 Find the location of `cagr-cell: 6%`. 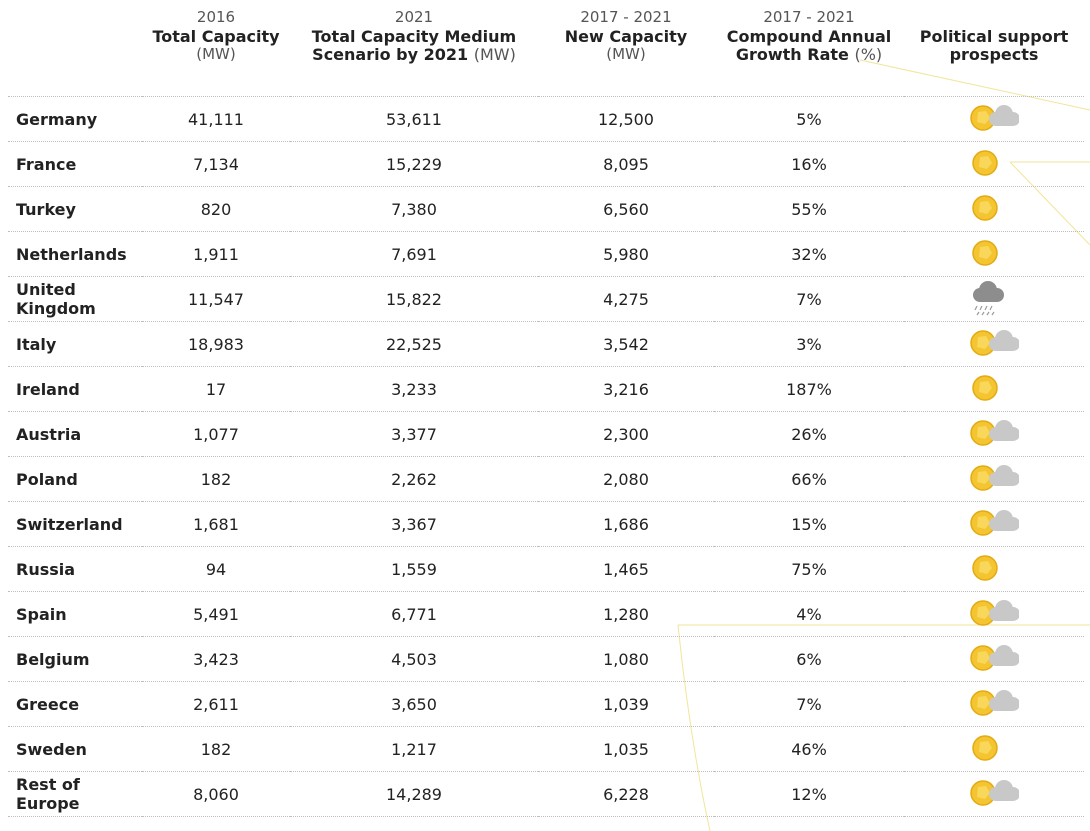

cagr-cell: 6% is located at coordinates (809, 659).